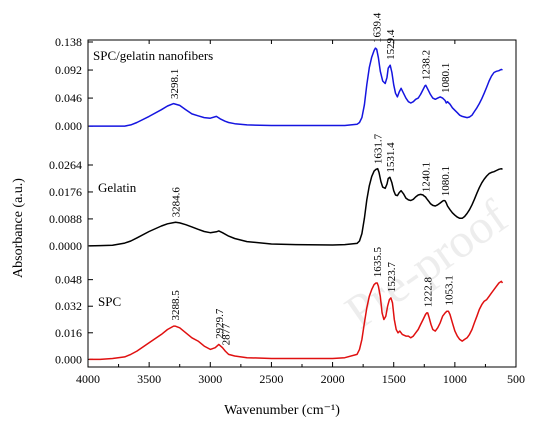  I want to click on peak-annotation: 1222.8, so click(429, 291).